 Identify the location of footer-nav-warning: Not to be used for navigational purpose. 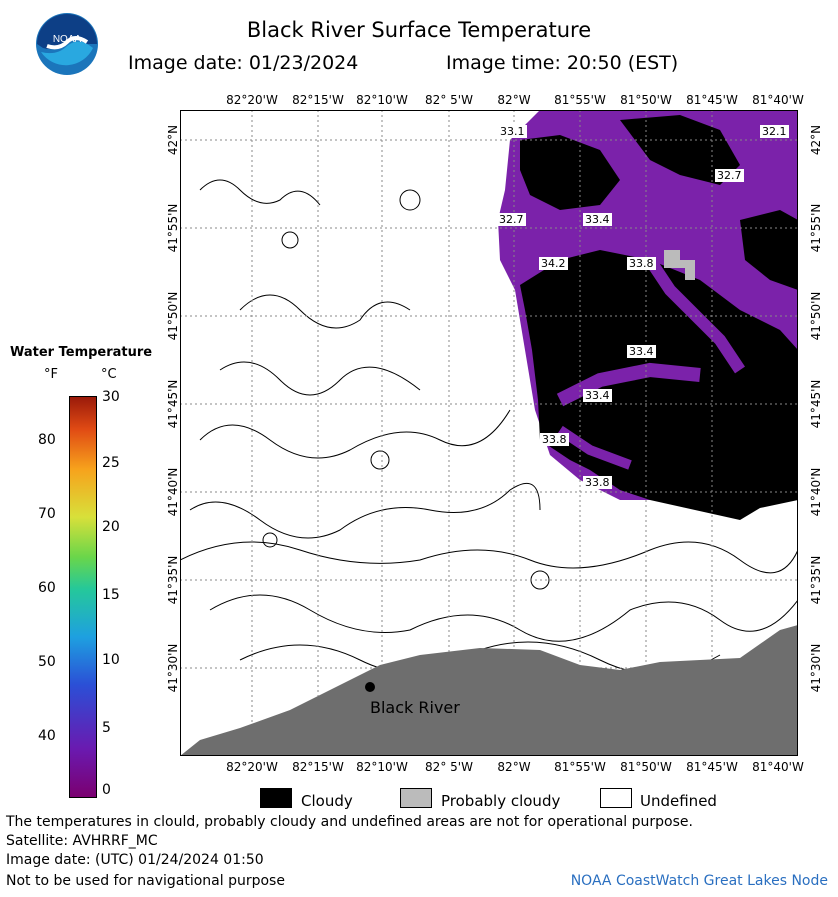
(145, 881).